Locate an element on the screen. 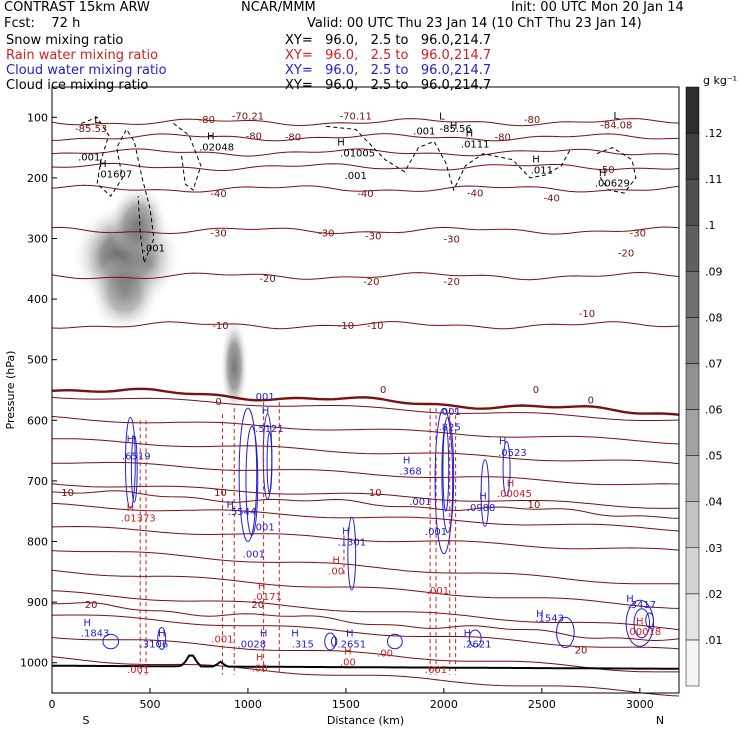 Image resolution: width=740 pixels, height=740 pixels. field-name-cloud-ice: Cloud ice mixing ratio is located at coordinates (77, 85).